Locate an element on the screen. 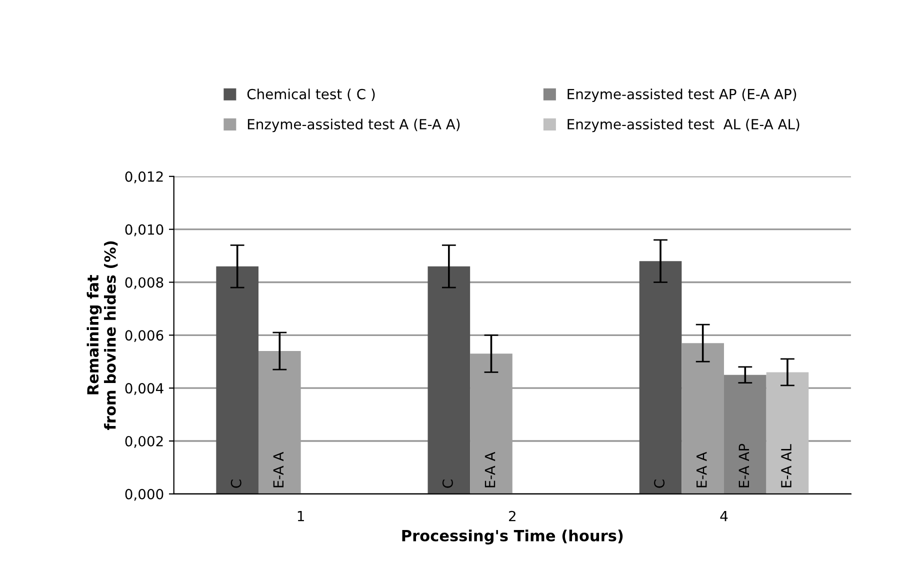  y-tick-label: 0,006 is located at coordinates (144, 336).